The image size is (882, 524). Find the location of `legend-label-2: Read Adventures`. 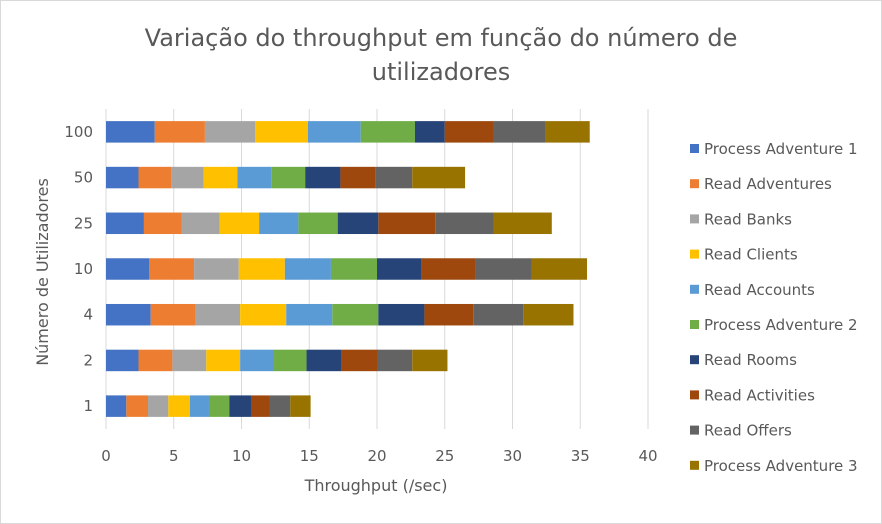

legend-label-2: Read Adventures is located at coordinates (768, 184).